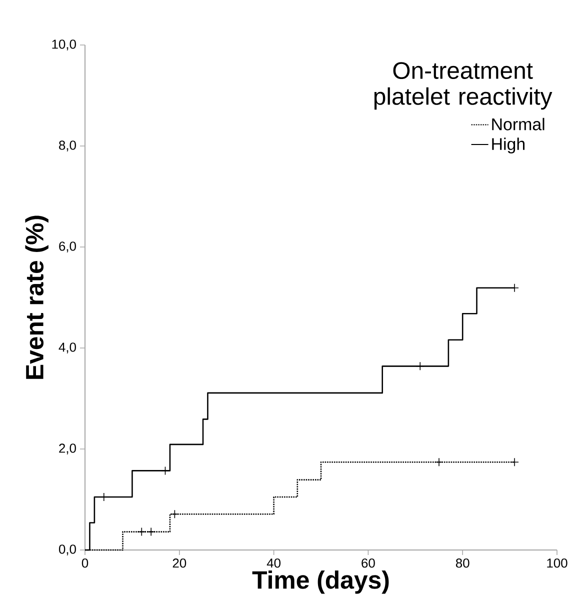 This screenshot has width=571, height=616. I want to click on legend-title: On-treatment platelet reactivity, so click(463, 86).